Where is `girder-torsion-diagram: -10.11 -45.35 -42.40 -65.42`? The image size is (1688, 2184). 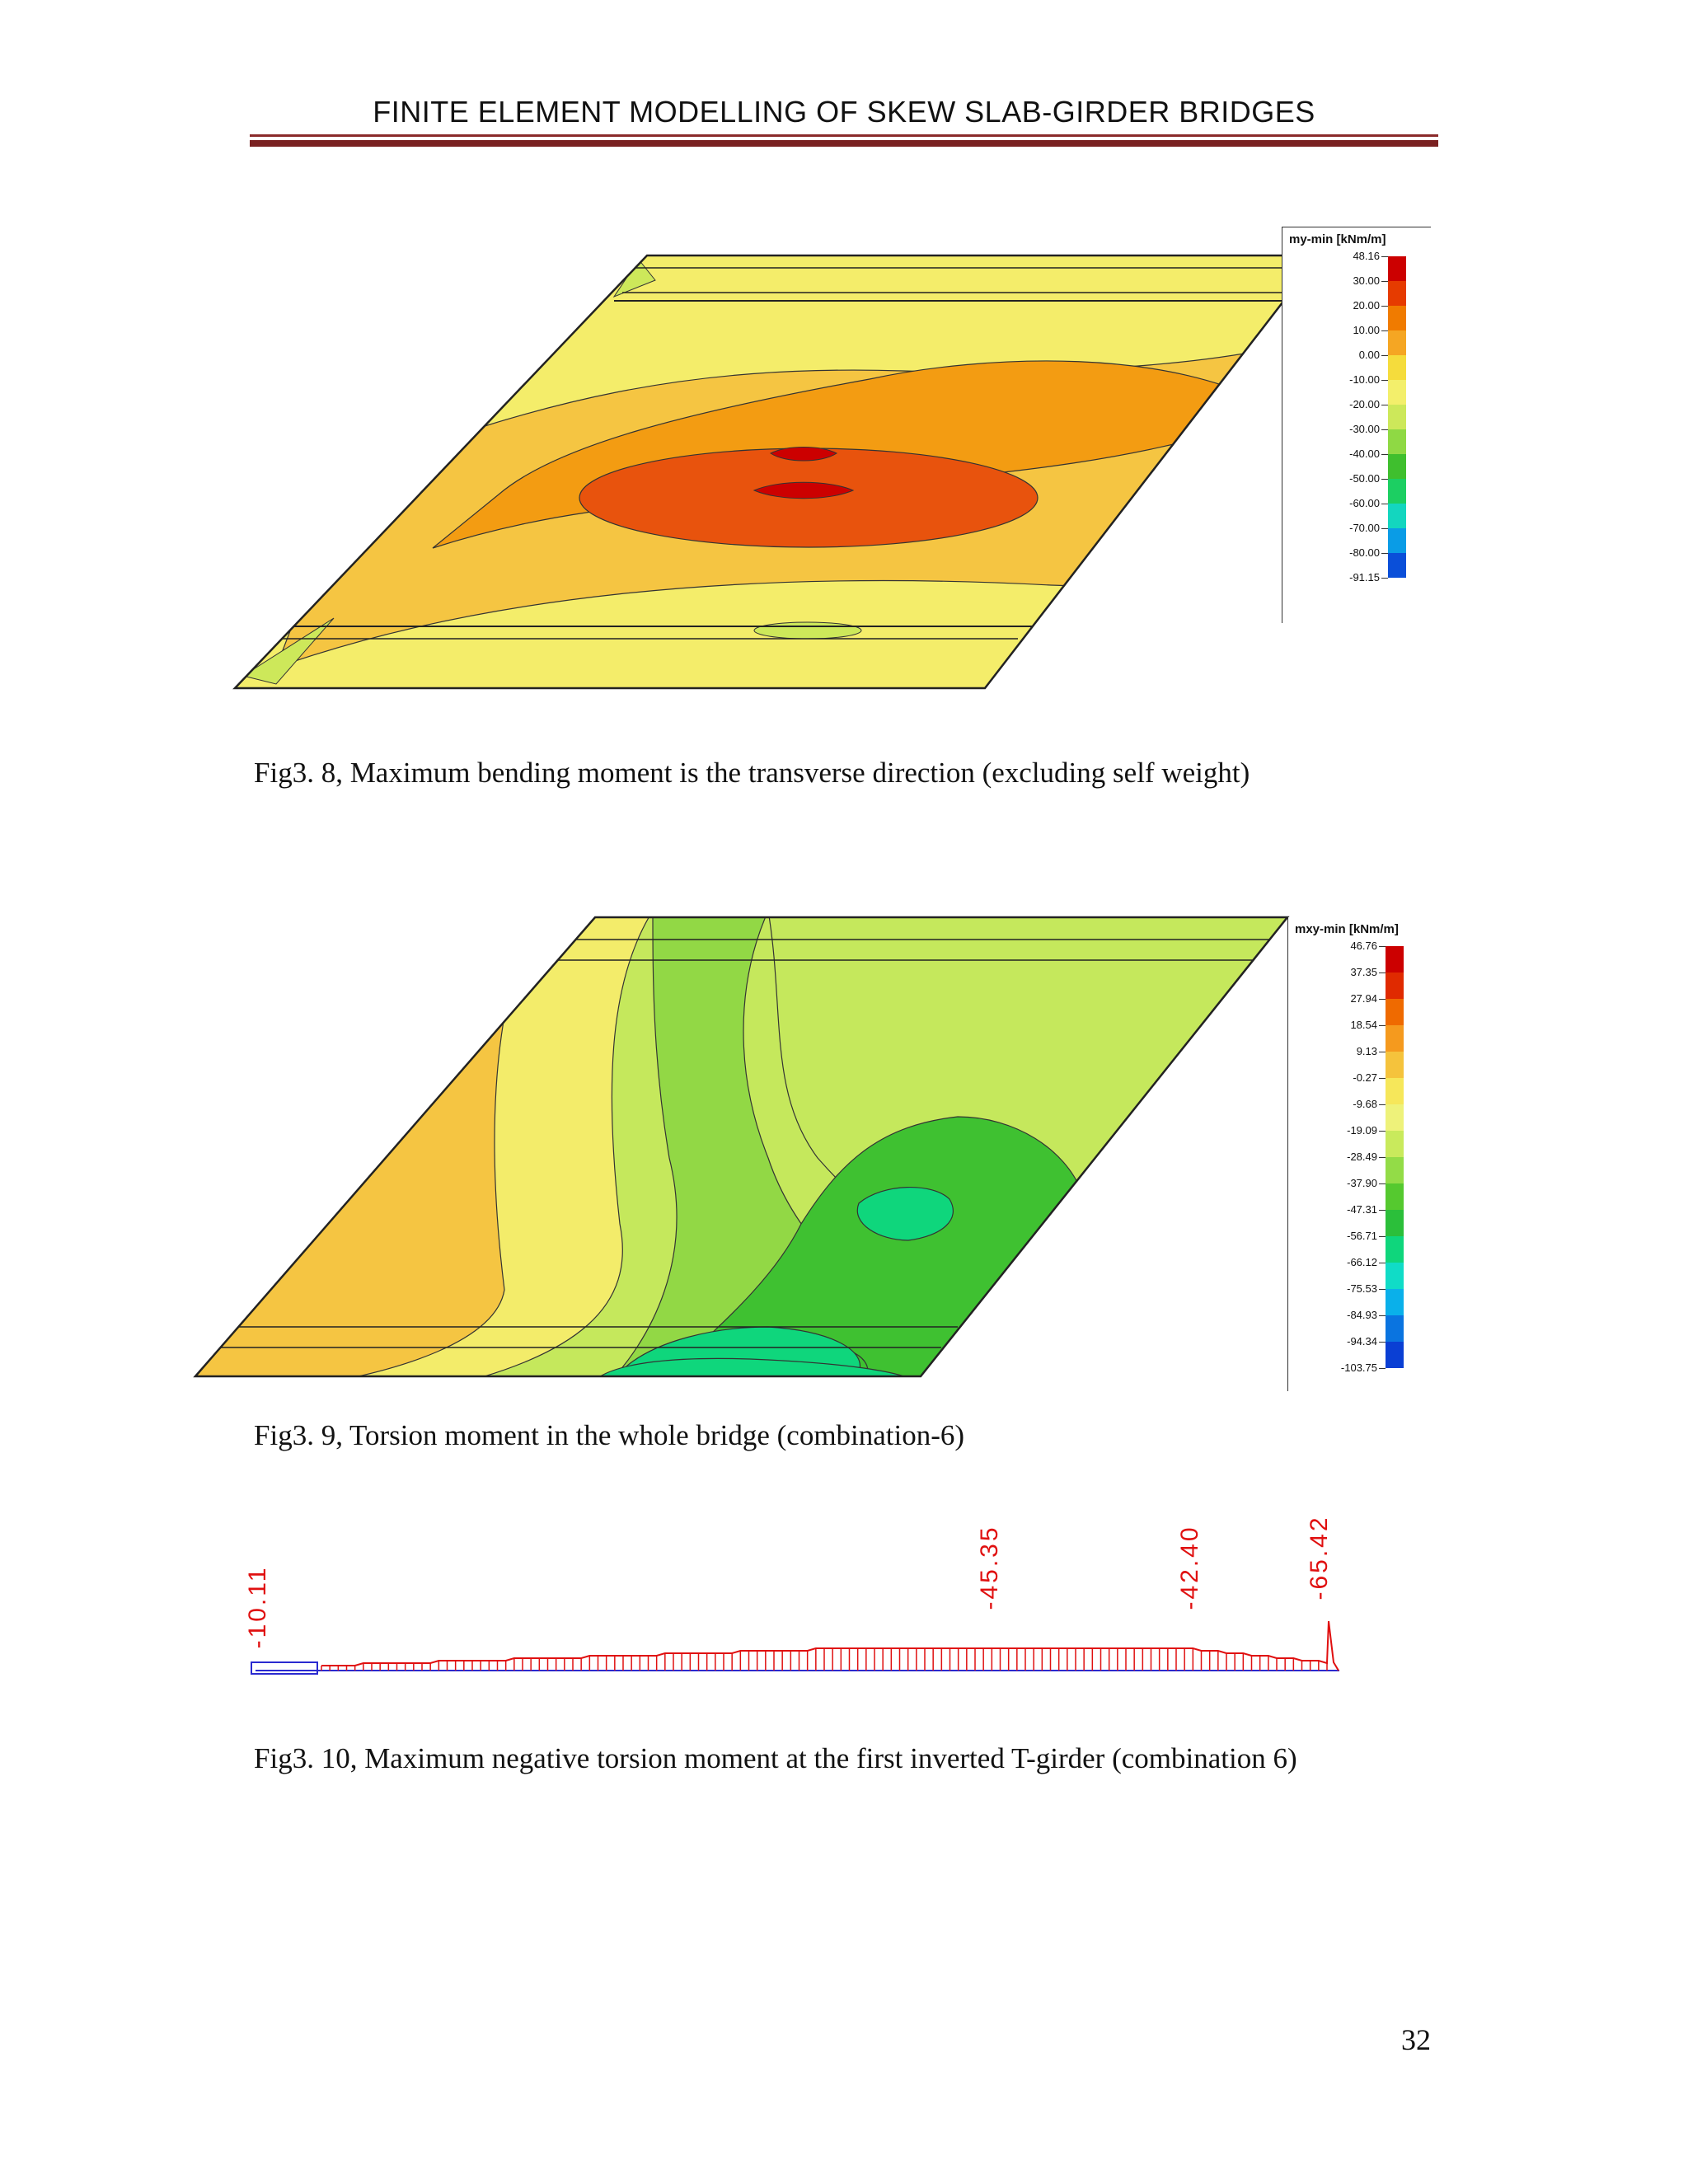
girder-torsion-diagram: -10.11 -45.35 -42.40 -65.42 is located at coordinates (792, 1595).